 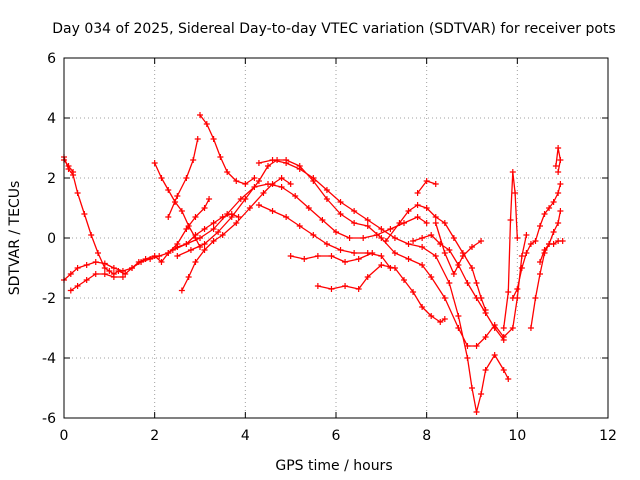 What do you see at coordinates (51, 119) in the screenshot?
I see `y-tick-label: 4` at bounding box center [51, 119].